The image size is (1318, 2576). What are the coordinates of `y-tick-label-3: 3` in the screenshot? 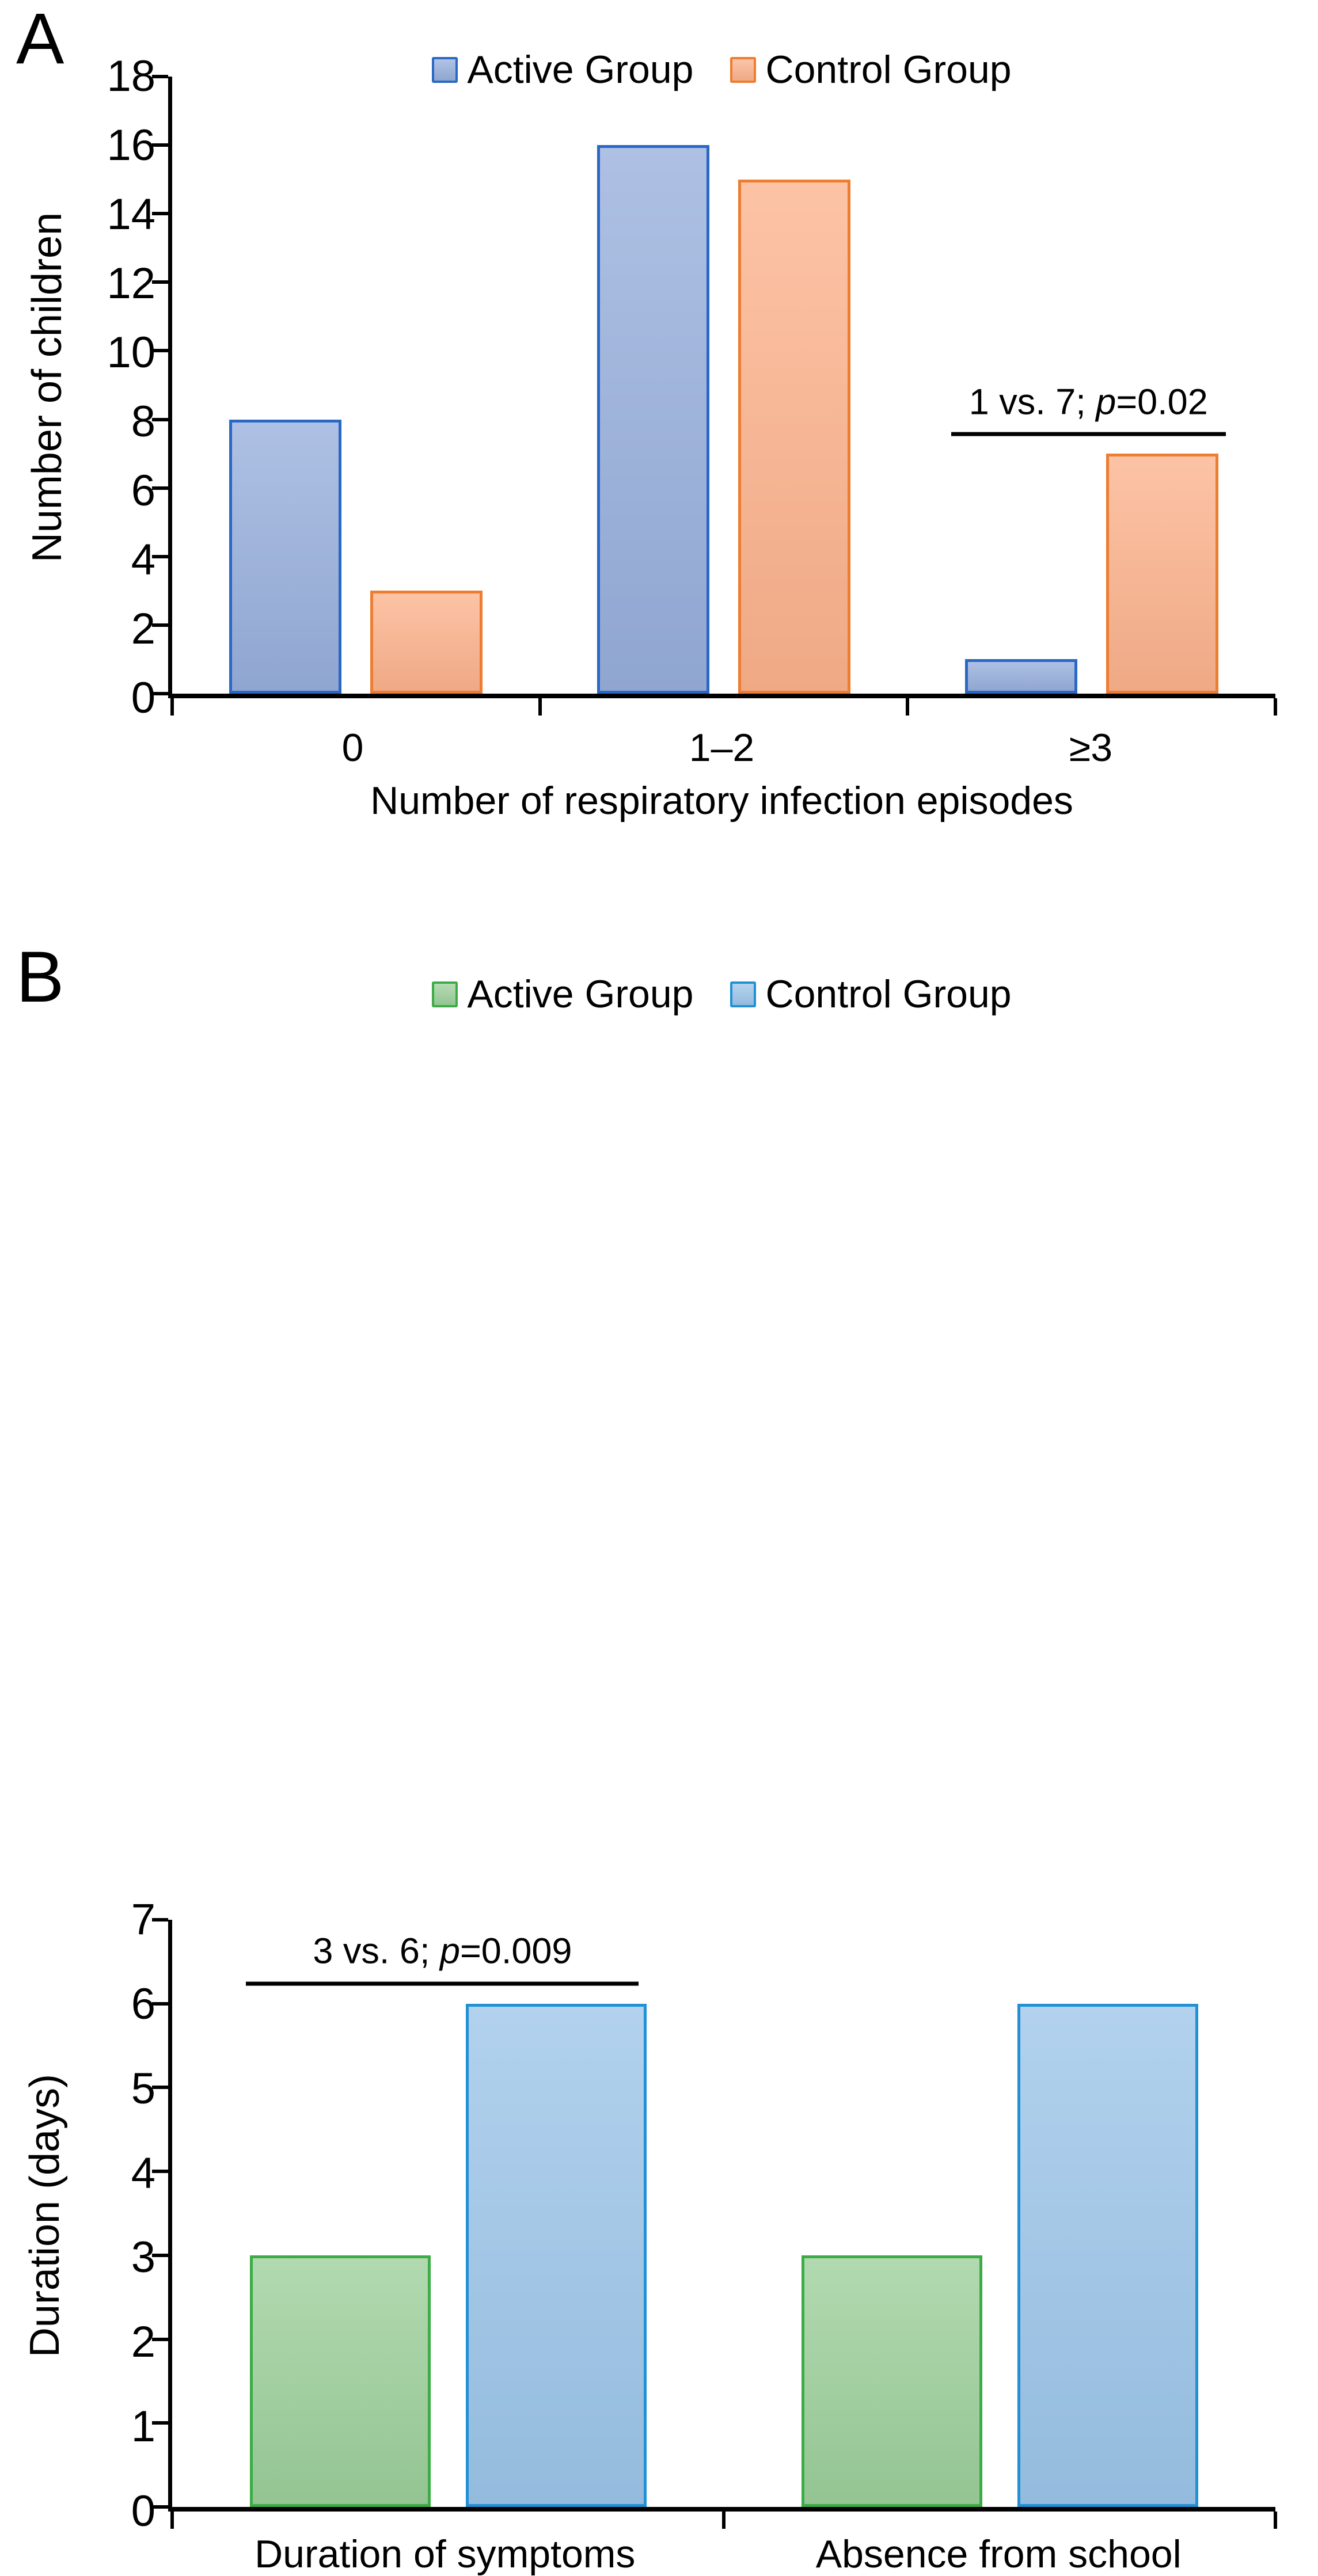 It's located at (143, 2258).